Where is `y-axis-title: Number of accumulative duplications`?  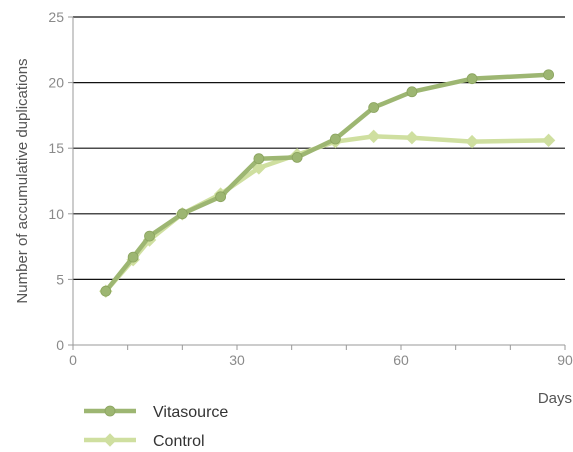
y-axis-title: Number of accumulative duplications is located at coordinates (22, 180).